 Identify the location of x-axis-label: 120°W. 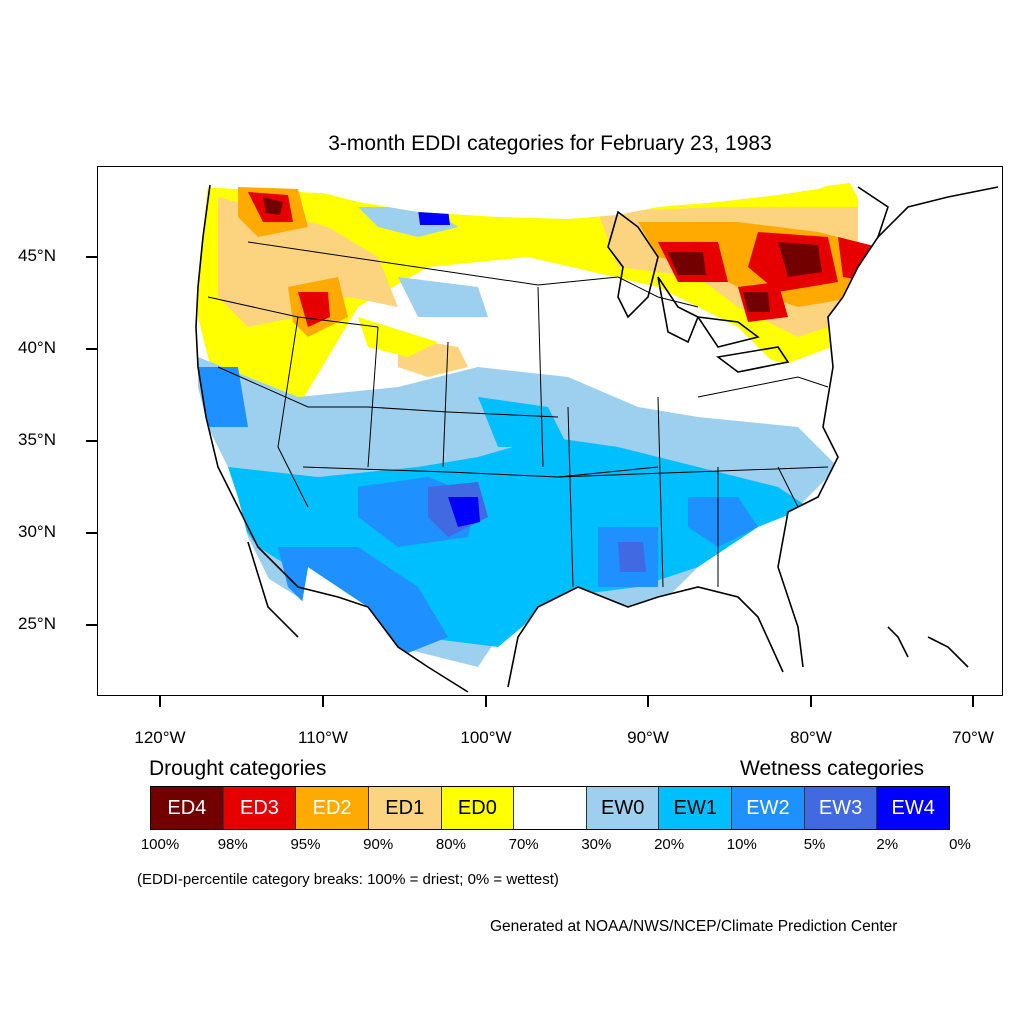
(160, 737).